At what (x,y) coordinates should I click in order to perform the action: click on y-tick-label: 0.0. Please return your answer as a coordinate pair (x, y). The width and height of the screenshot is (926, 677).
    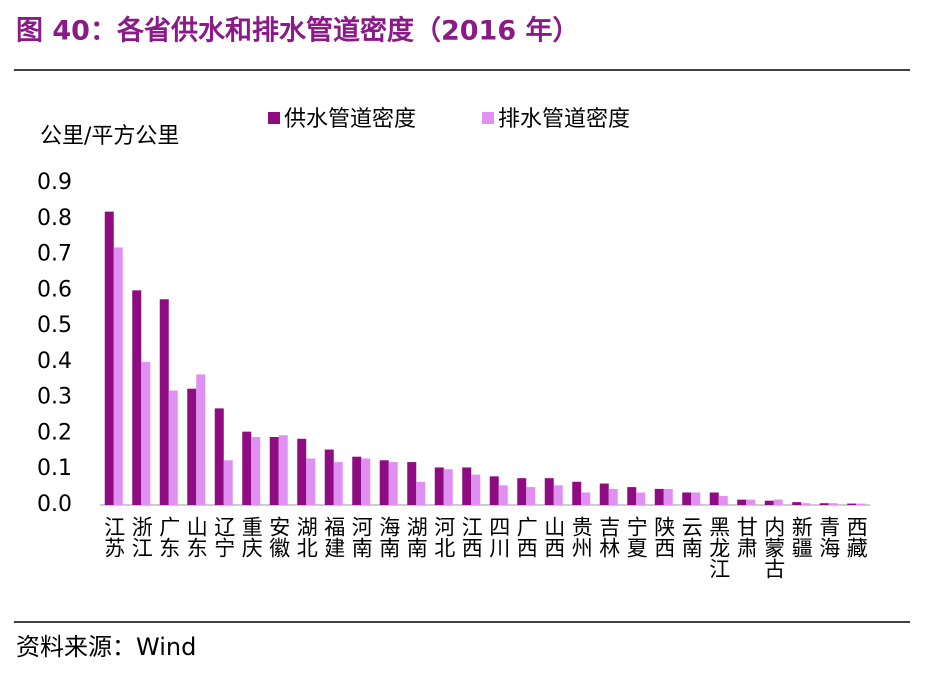
    Looking at the image, I should click on (54, 504).